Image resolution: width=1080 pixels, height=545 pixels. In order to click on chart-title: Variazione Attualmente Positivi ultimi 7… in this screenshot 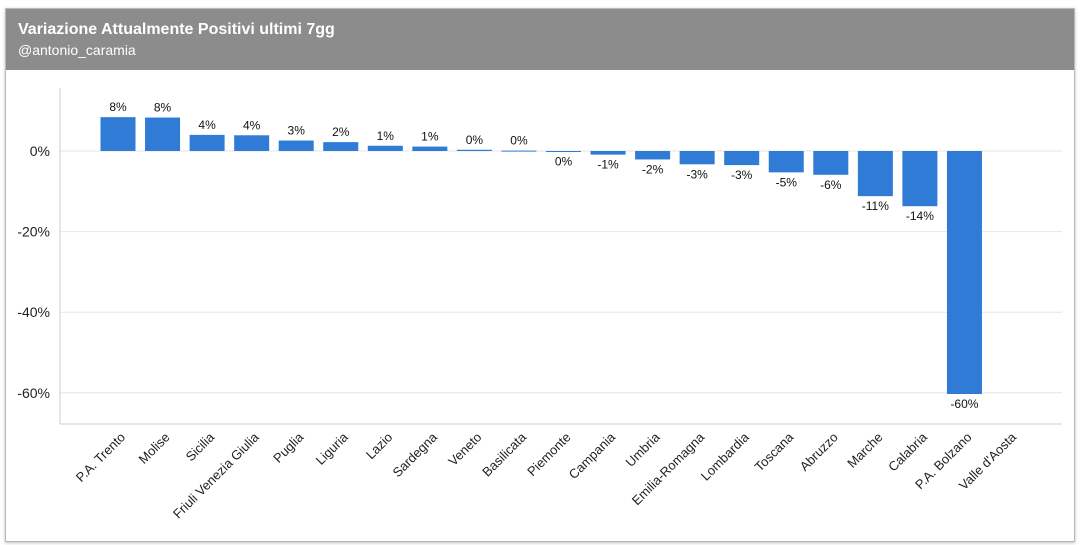, I will do `click(176, 29)`.